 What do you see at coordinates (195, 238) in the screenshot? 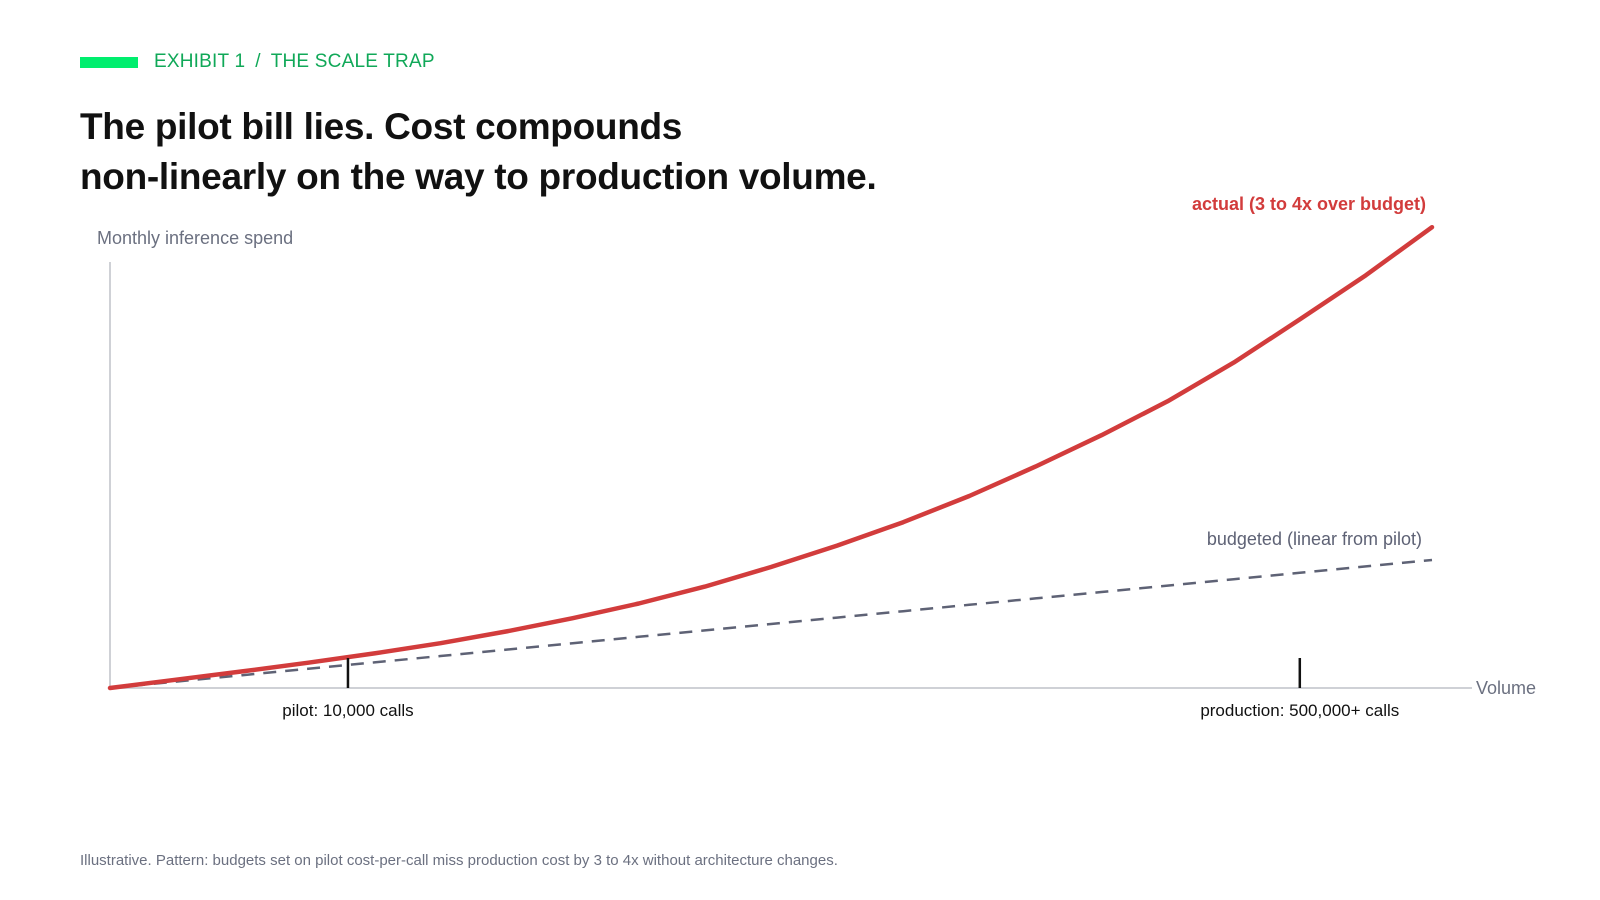
I see `y-axis-label: Monthly inference spend` at bounding box center [195, 238].